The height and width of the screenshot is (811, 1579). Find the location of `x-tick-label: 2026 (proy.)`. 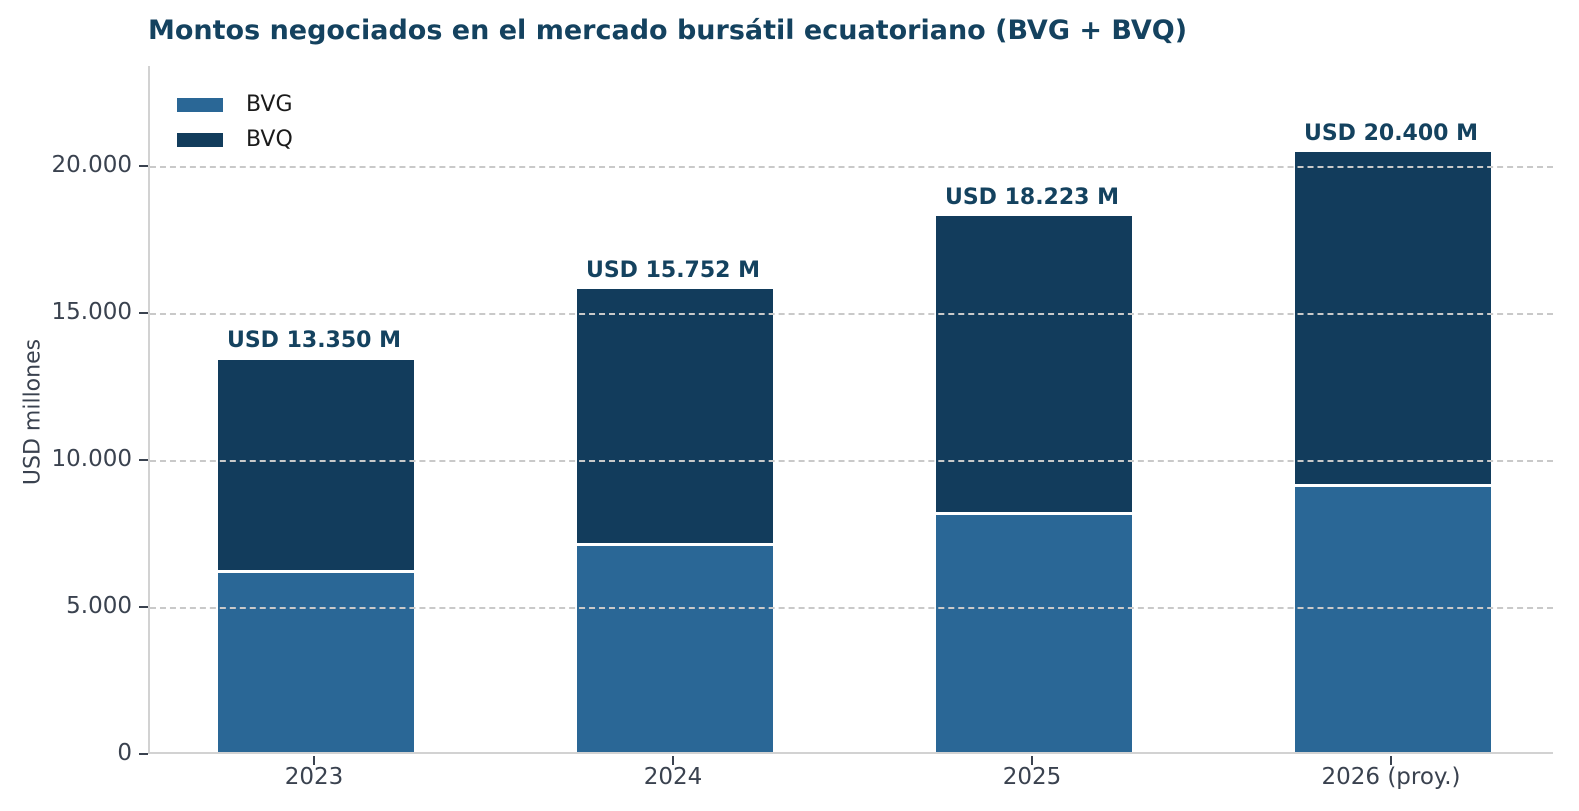

x-tick-label: 2026 (proy.) is located at coordinates (1391, 777).